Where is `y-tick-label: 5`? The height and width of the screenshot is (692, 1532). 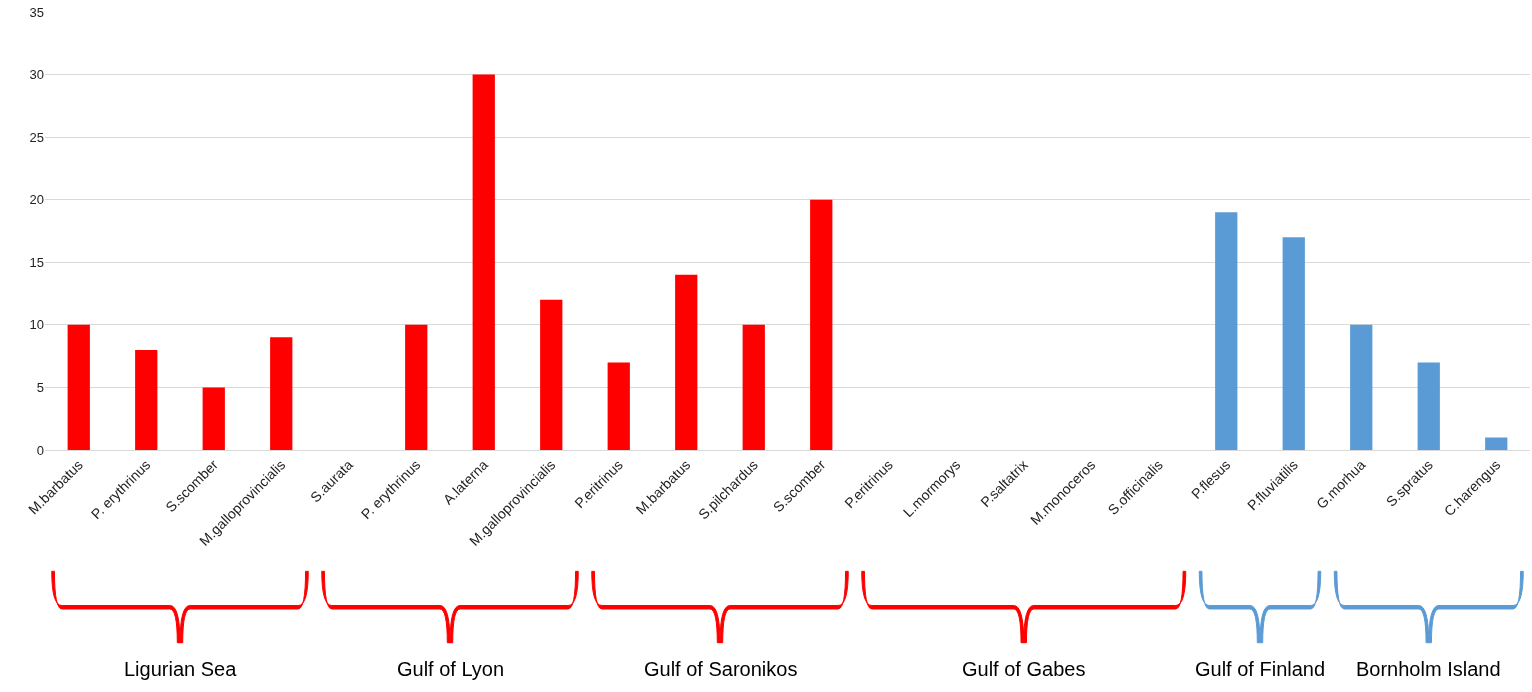 y-tick-label: 5 is located at coordinates (40, 387).